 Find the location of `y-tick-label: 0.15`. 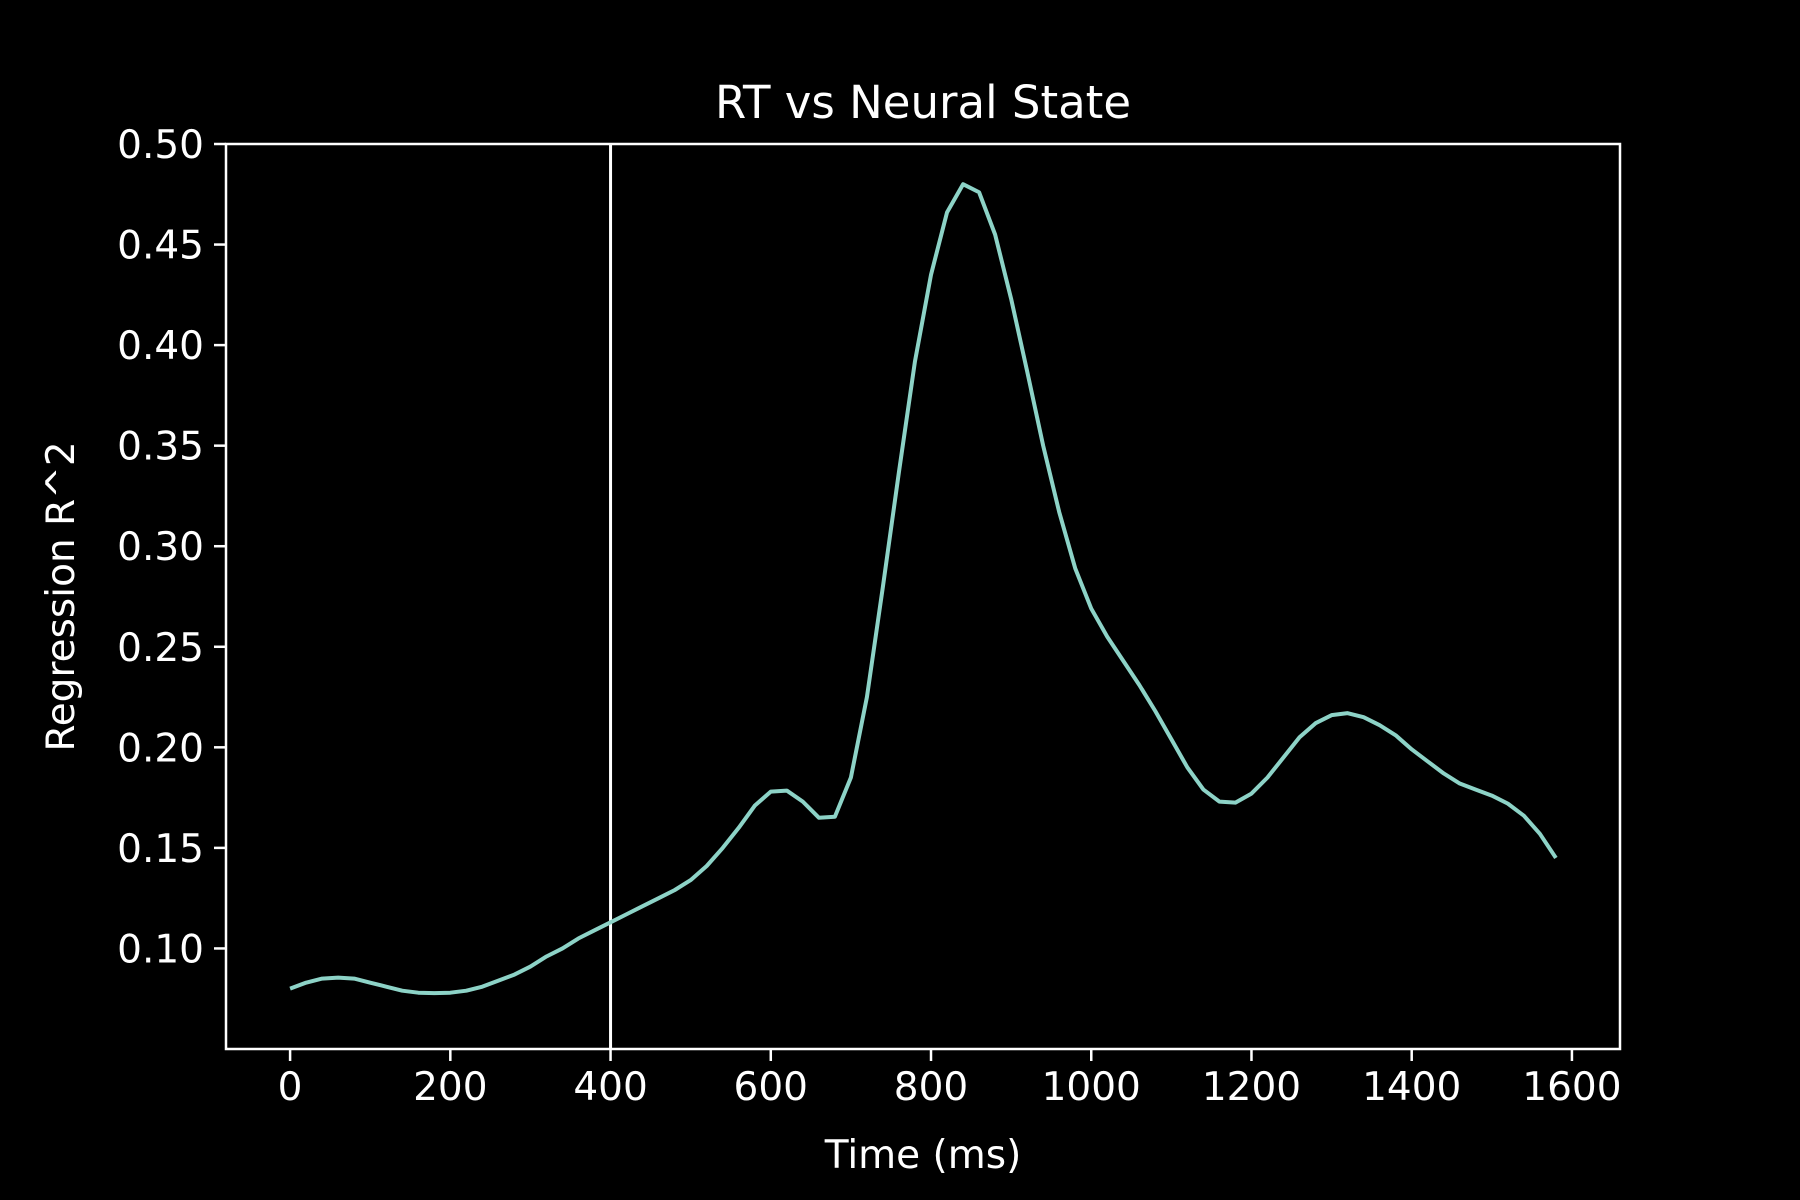

y-tick-label: 0.15 is located at coordinates (160, 849).